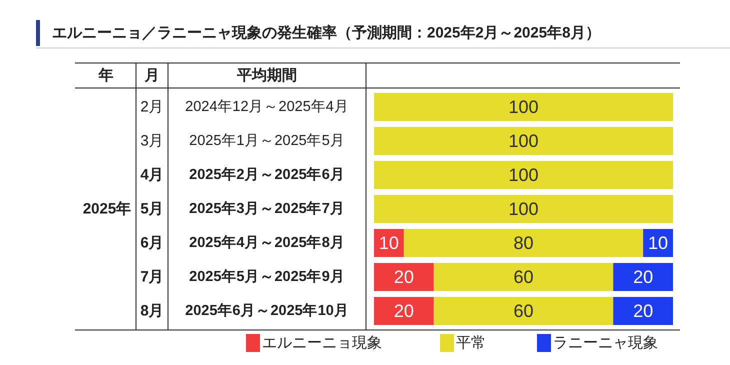 The width and height of the screenshot is (730, 365). What do you see at coordinates (152, 243) in the screenshot?
I see `y-tick-label: 6月` at bounding box center [152, 243].